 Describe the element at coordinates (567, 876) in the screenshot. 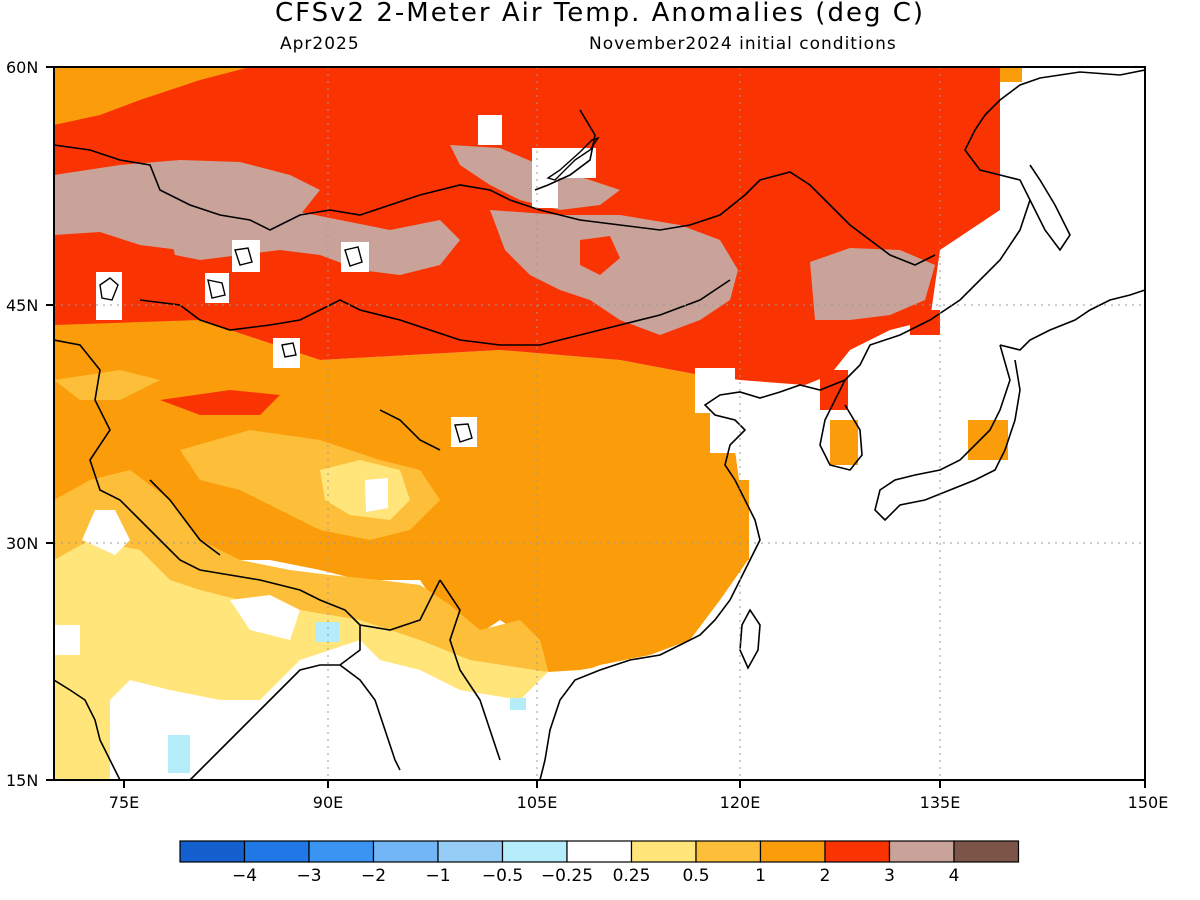

I see `legend-label: −0.25` at that location.